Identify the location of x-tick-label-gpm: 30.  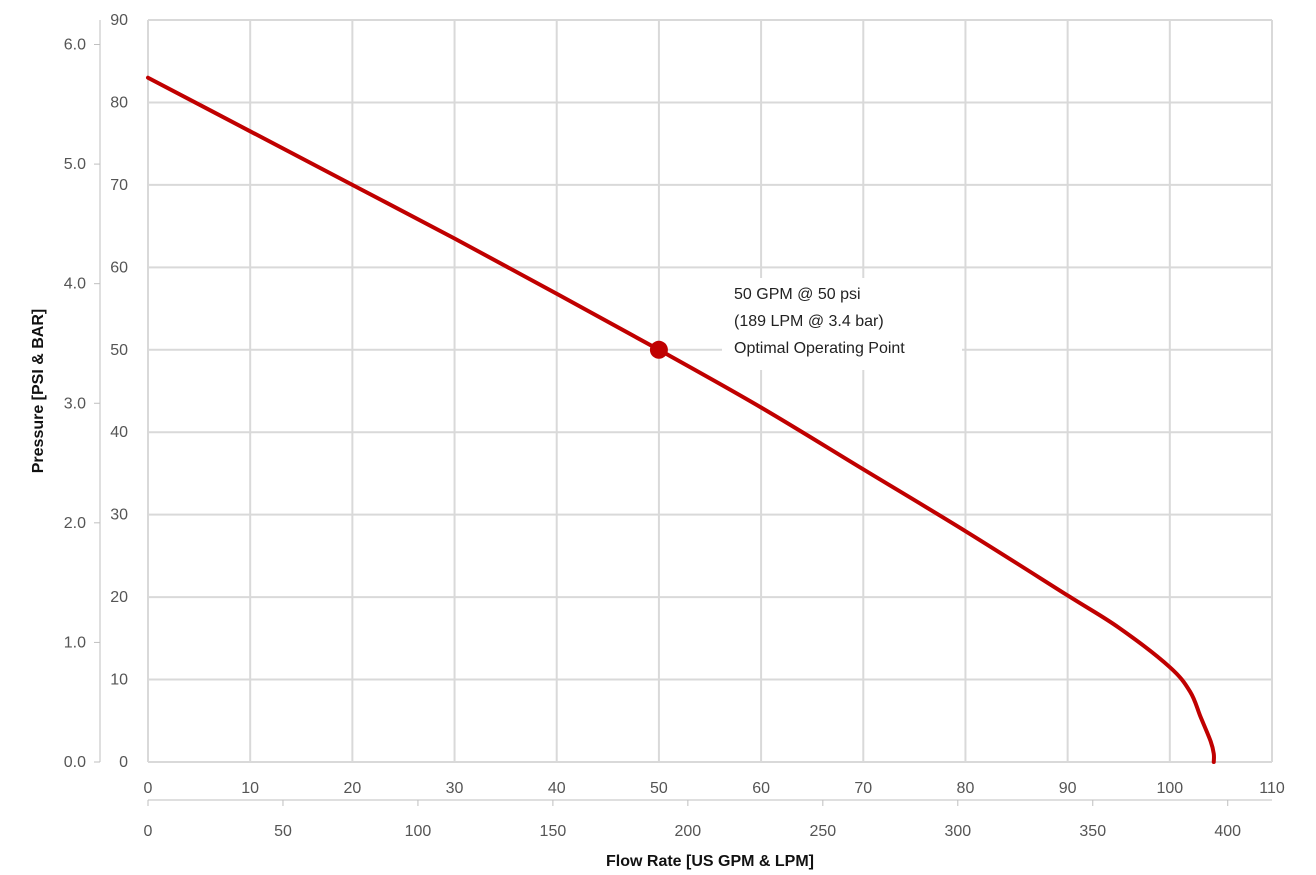
(455, 788).